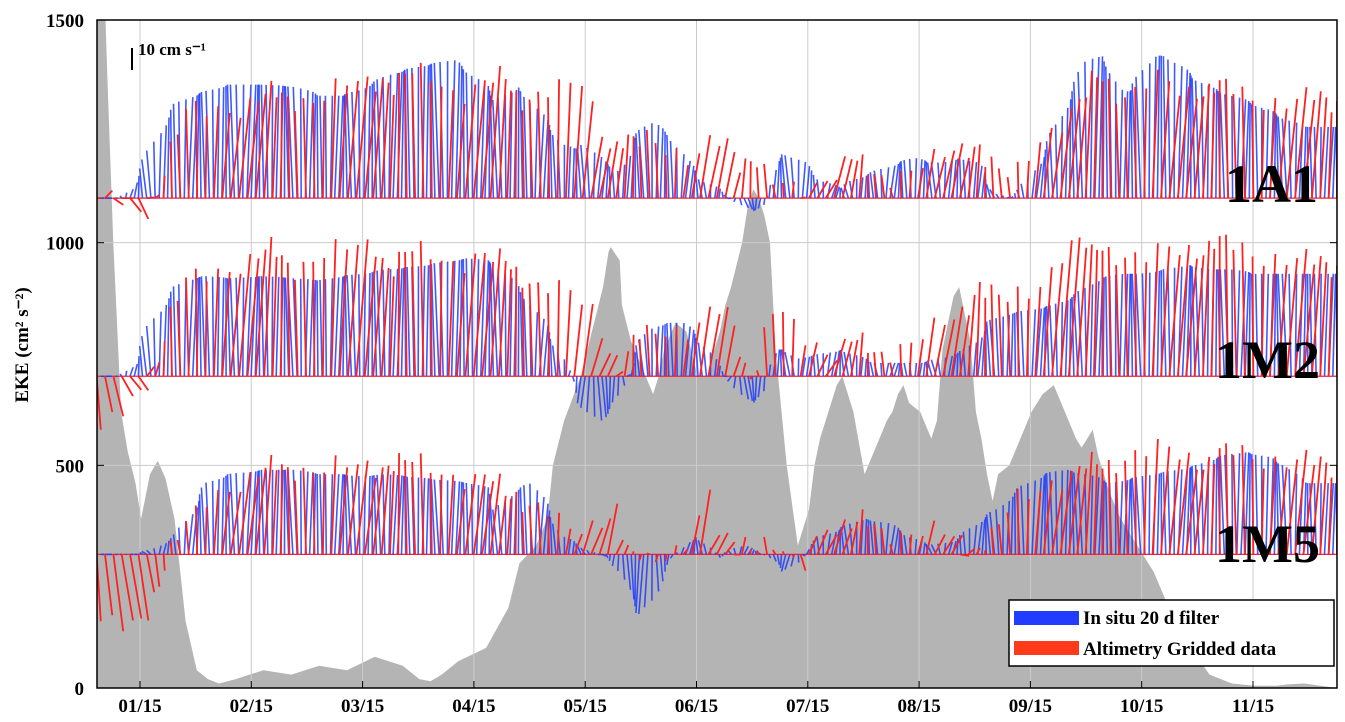 This screenshot has height=722, width=1345. What do you see at coordinates (696, 706) in the screenshot?
I see `x-tick-label: 06/15` at bounding box center [696, 706].